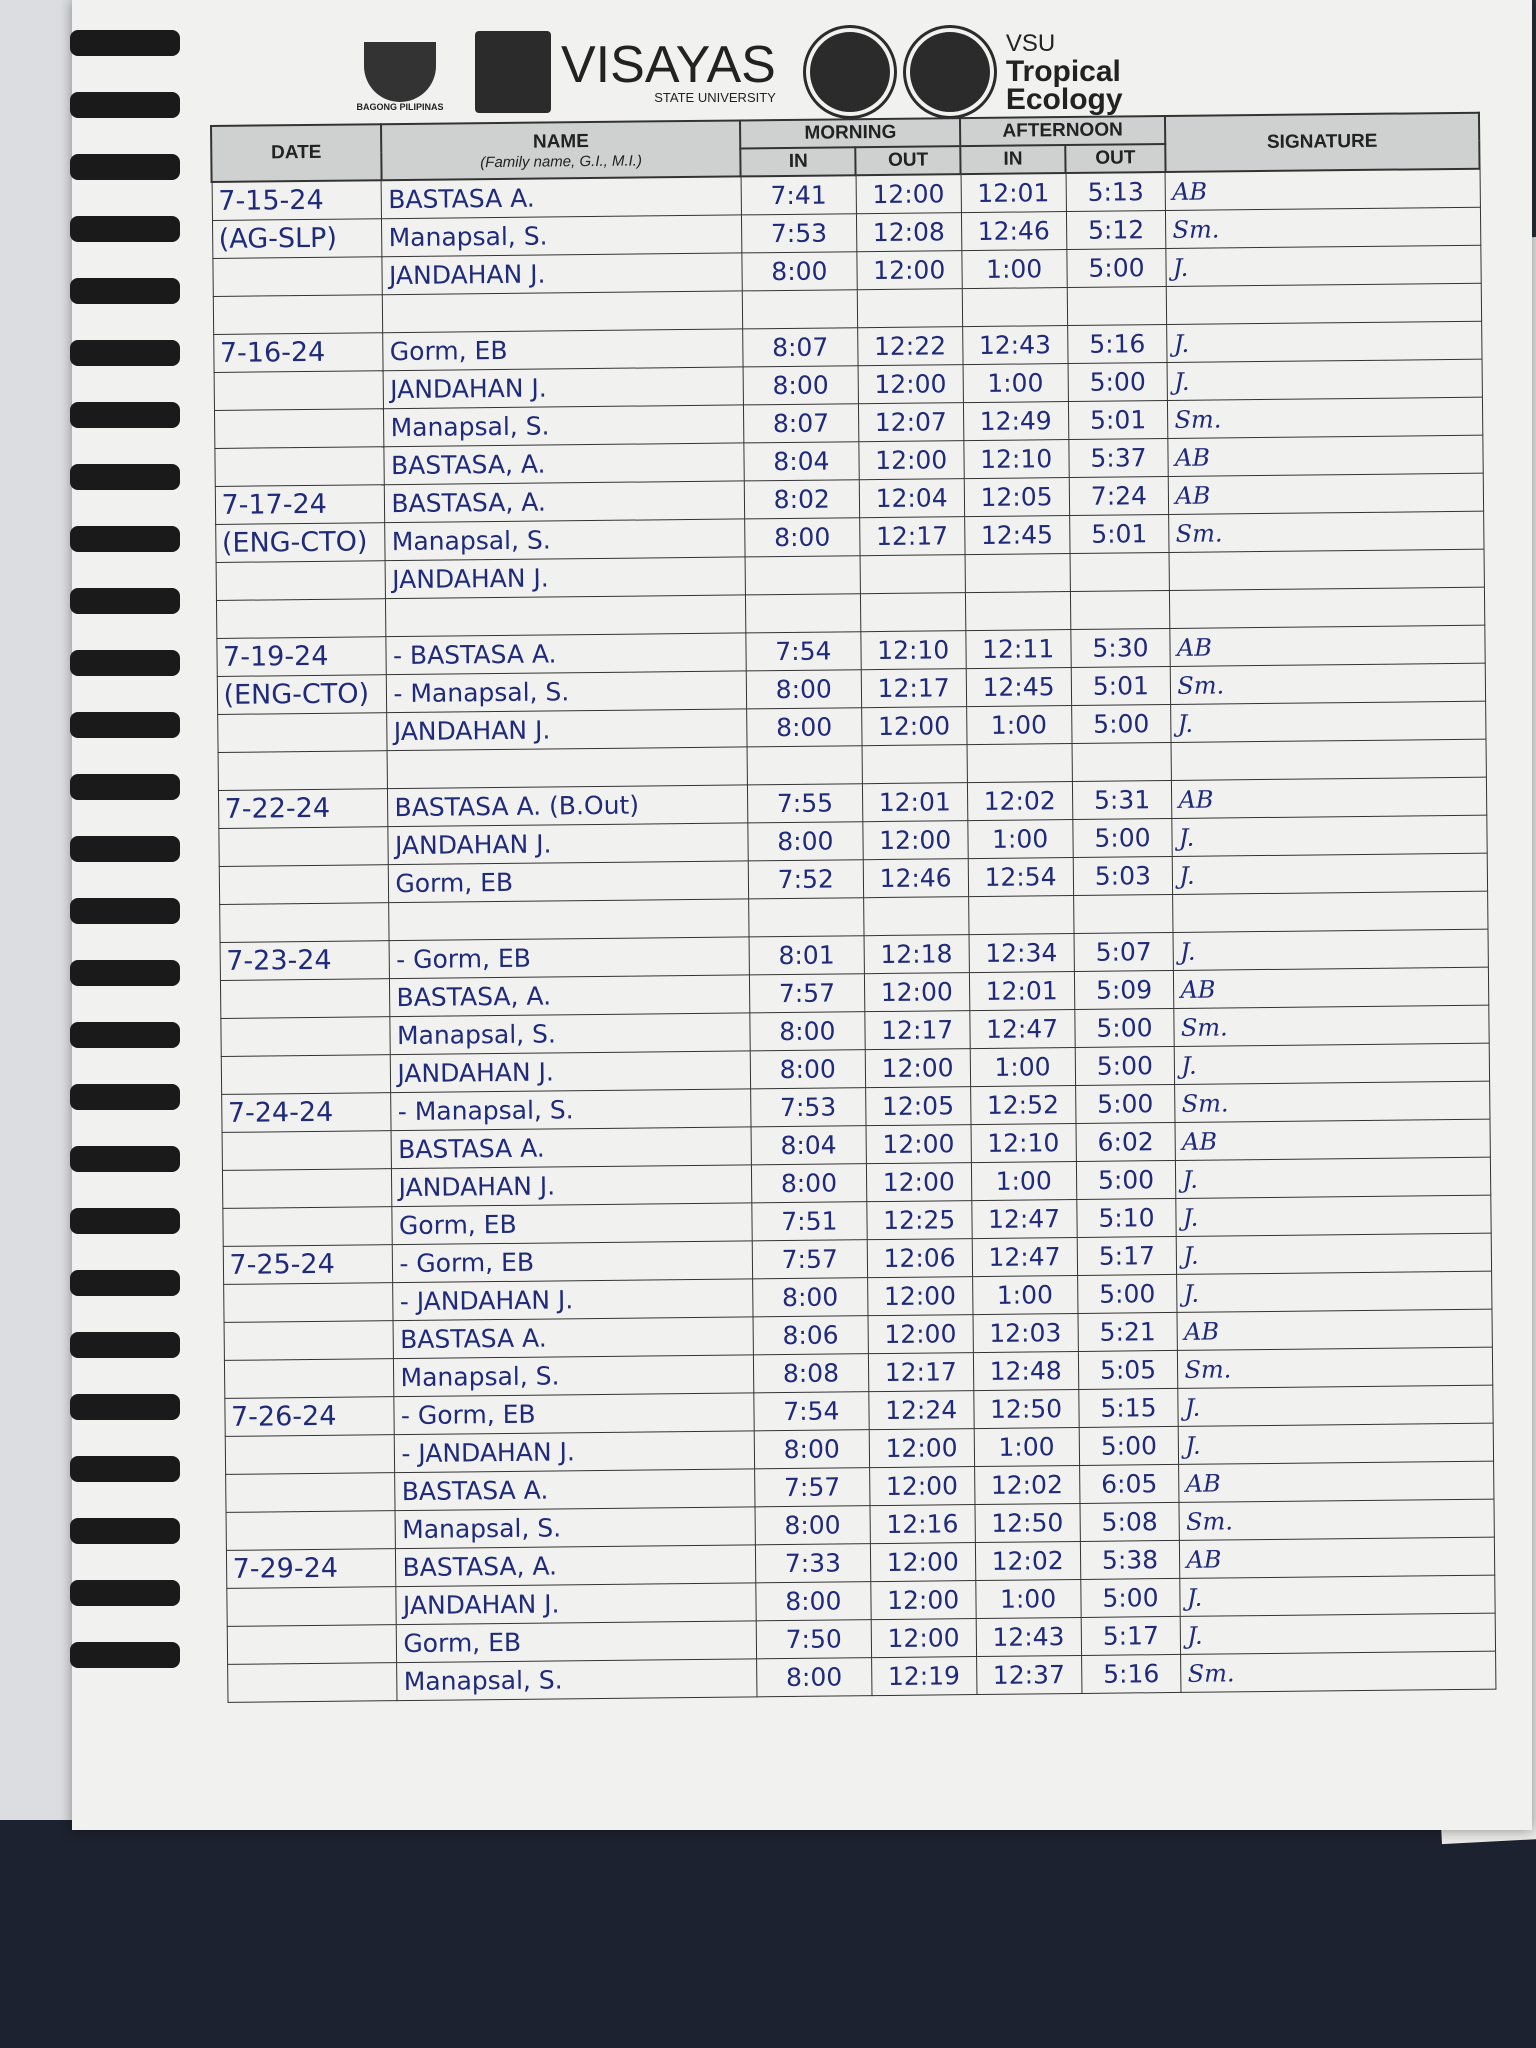 This screenshot has height=2048, width=1536. I want to click on cell-afternoon-in: 12:10, so click(1023, 1143).